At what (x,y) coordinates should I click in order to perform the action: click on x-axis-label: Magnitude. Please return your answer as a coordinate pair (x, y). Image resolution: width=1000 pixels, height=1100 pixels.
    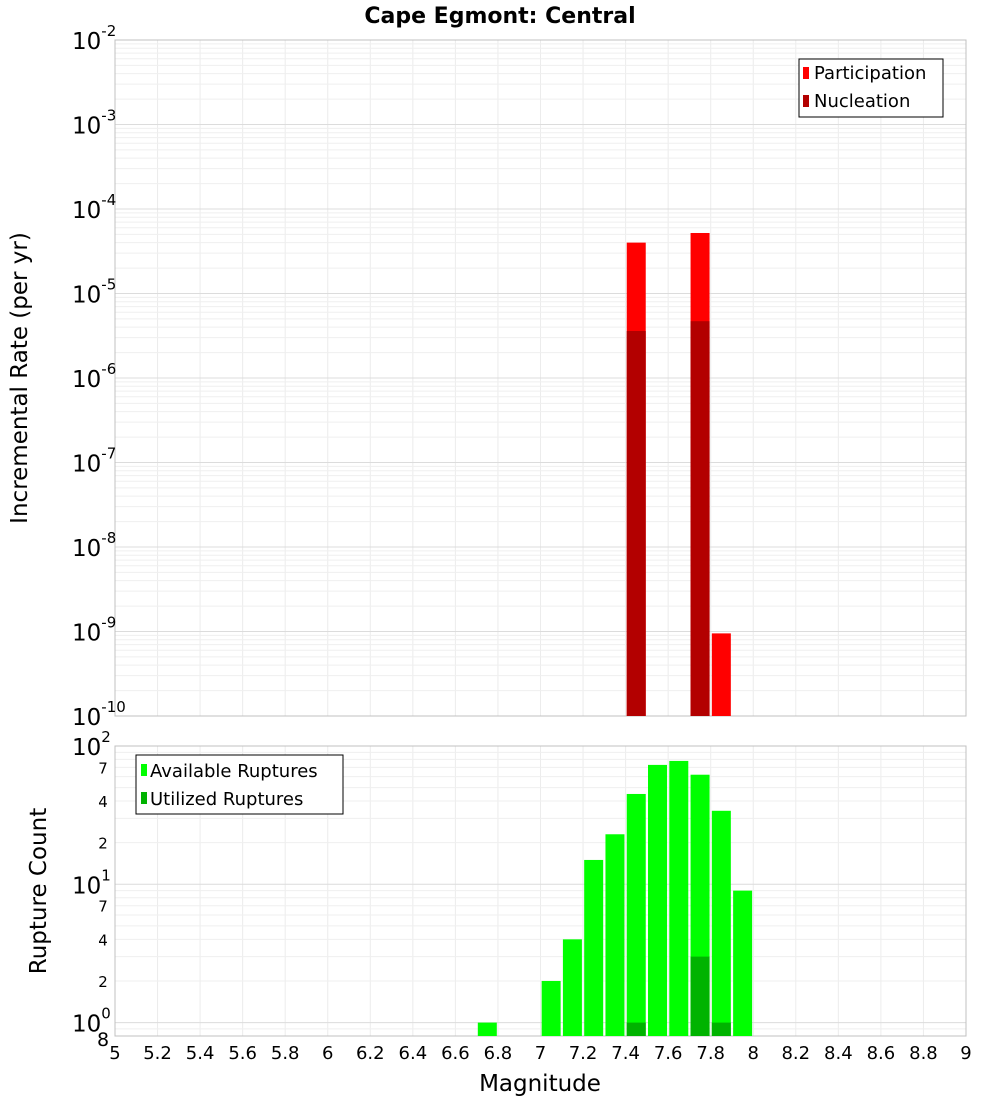
    Looking at the image, I should click on (540, 1084).